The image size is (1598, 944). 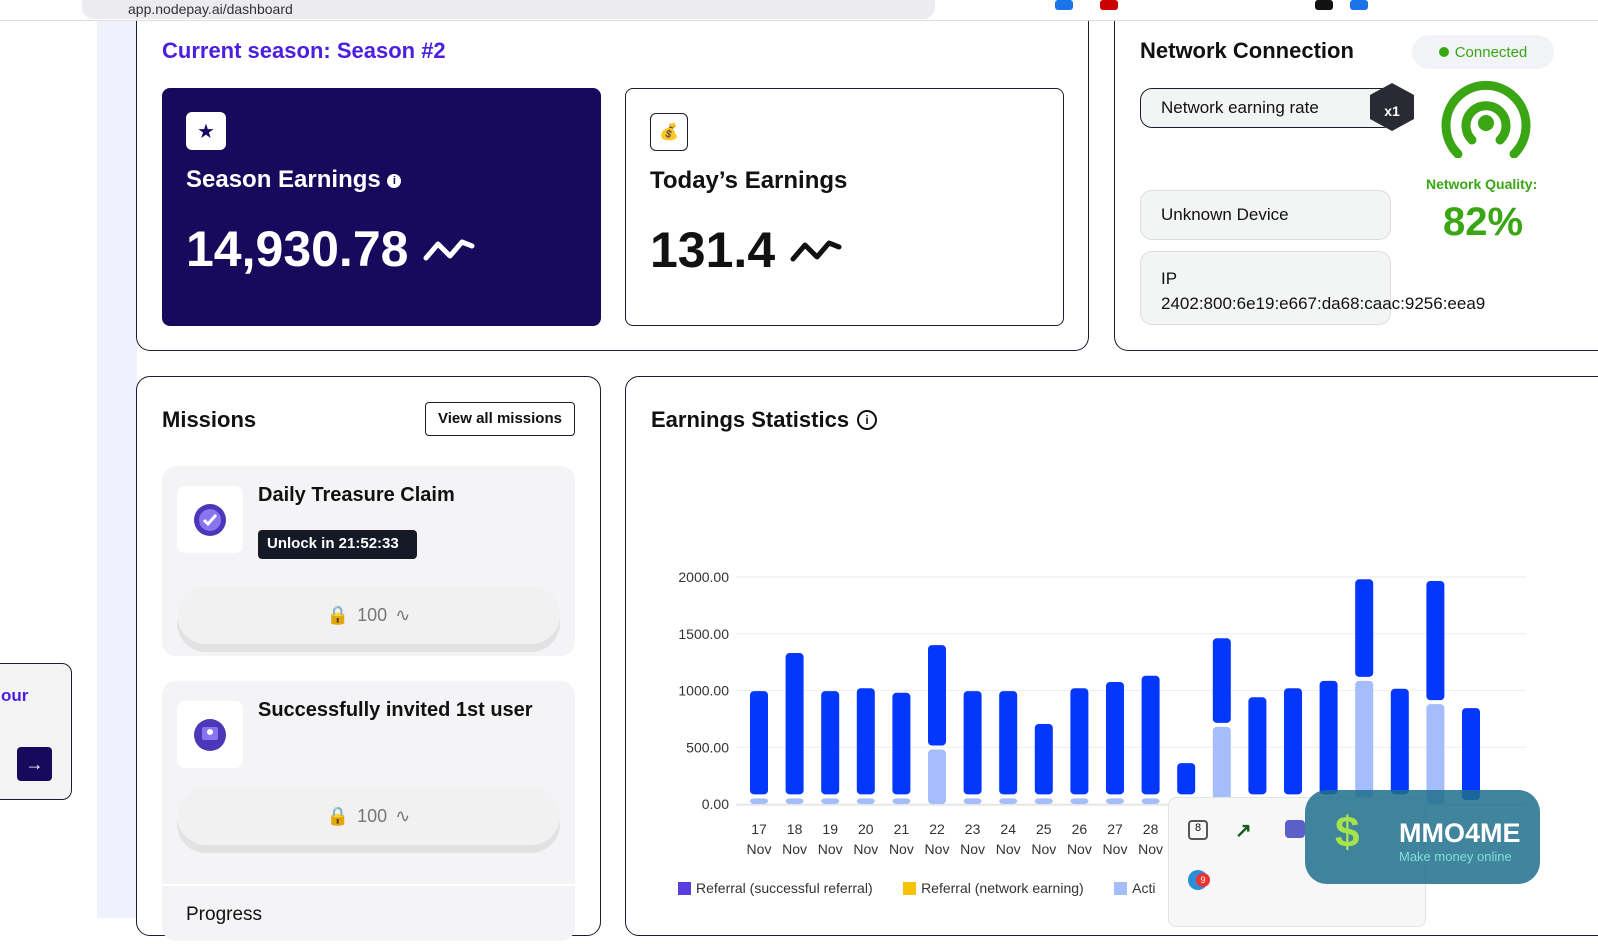 What do you see at coordinates (1392, 111) in the screenshot?
I see `multiplier-text: x1` at bounding box center [1392, 111].